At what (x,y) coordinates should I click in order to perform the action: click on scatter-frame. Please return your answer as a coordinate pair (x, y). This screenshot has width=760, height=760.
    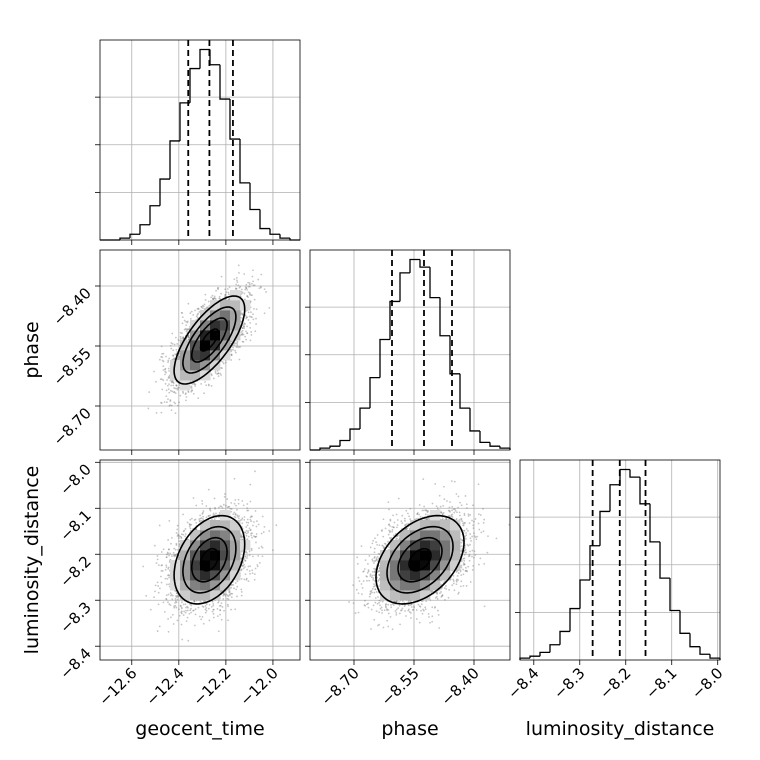
    Looking at the image, I should click on (200, 560).